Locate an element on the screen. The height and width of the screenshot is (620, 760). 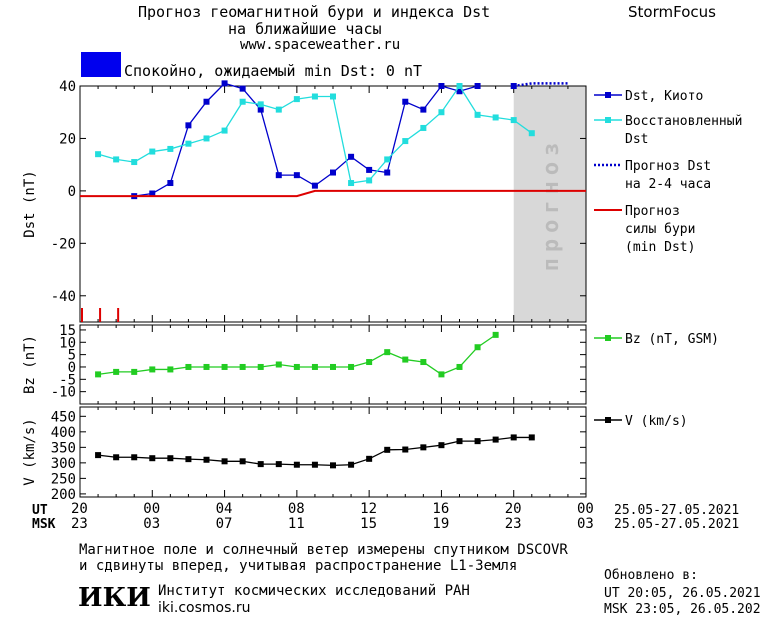
y-axis-label: Dst (nT) is located at coordinates (30, 203).